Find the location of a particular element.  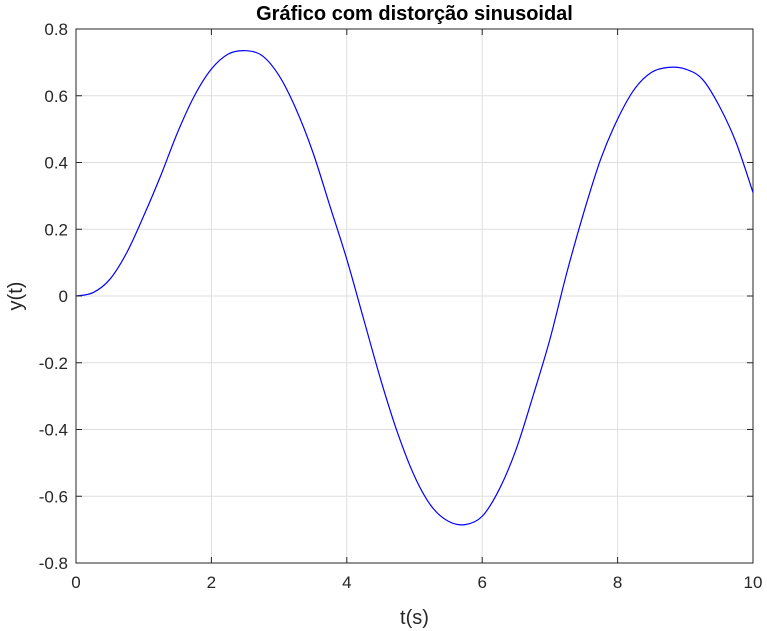

y-axis-label: y(t) is located at coordinates (16, 296).